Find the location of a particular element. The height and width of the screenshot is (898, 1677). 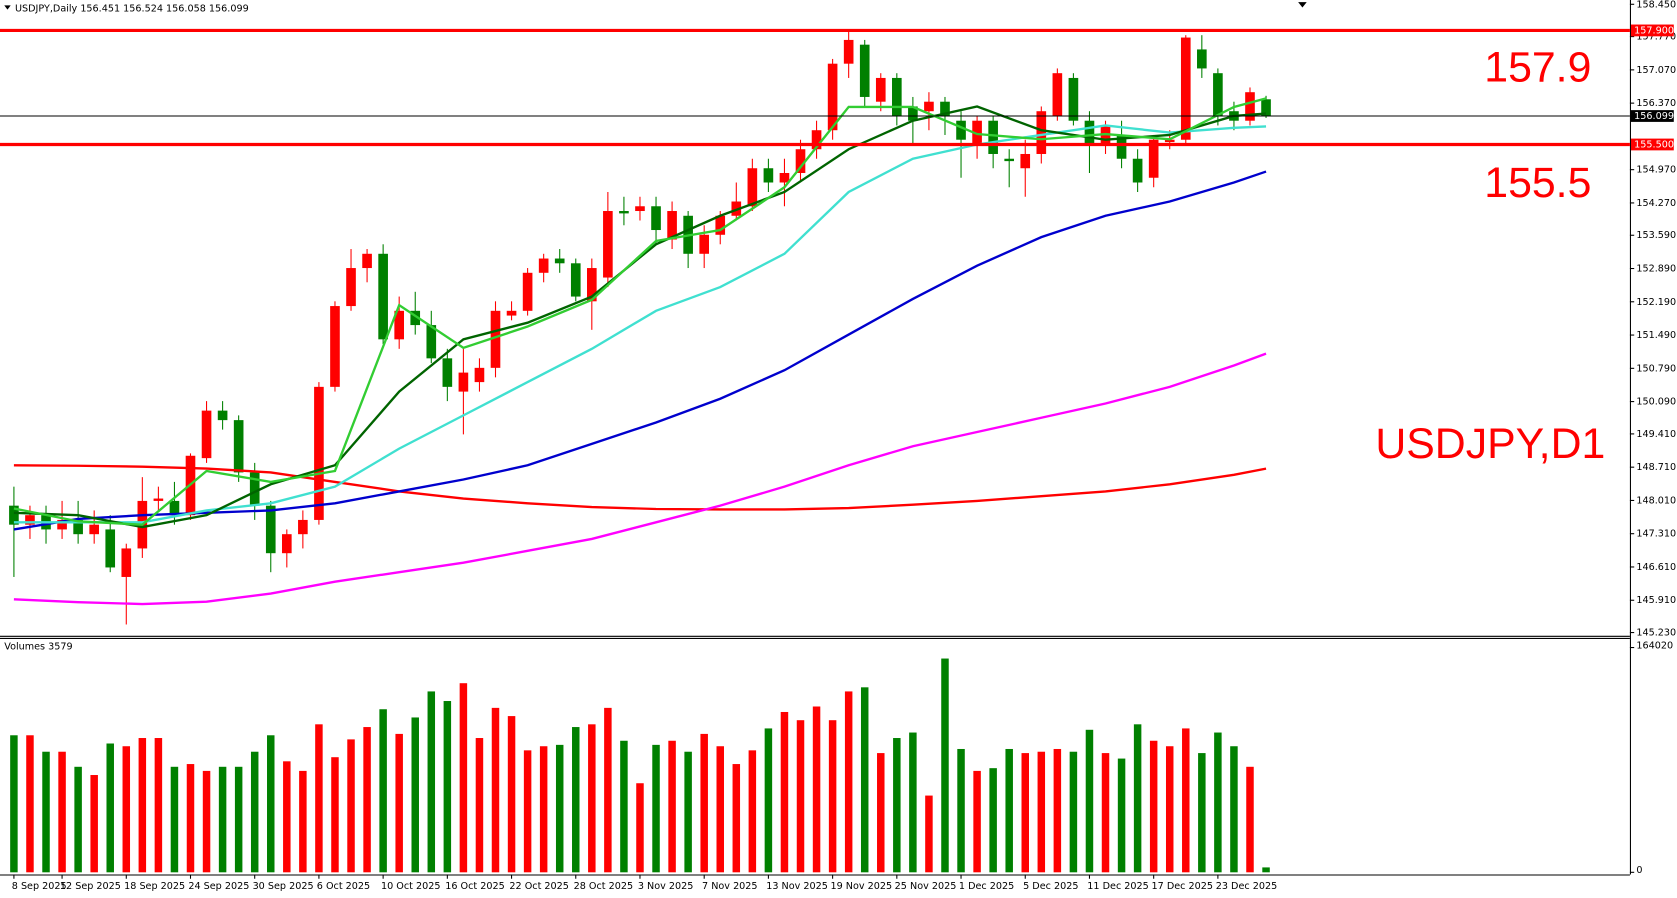

x-tick-label: 6 Oct 2025 is located at coordinates (343, 886).